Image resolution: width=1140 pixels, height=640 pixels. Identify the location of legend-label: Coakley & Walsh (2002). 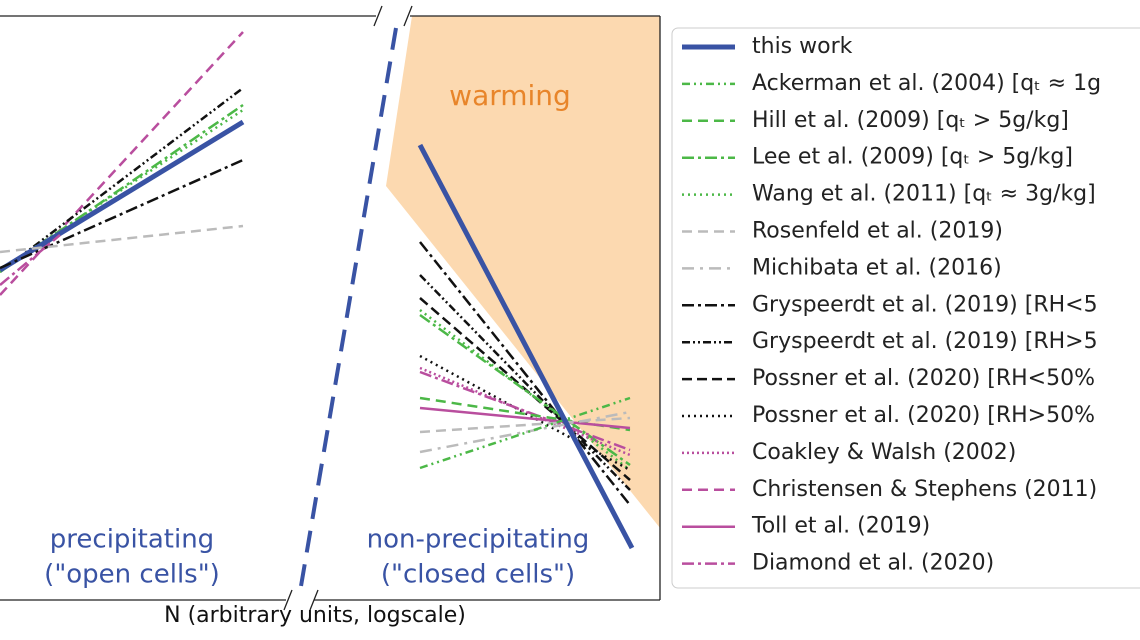
(884, 452).